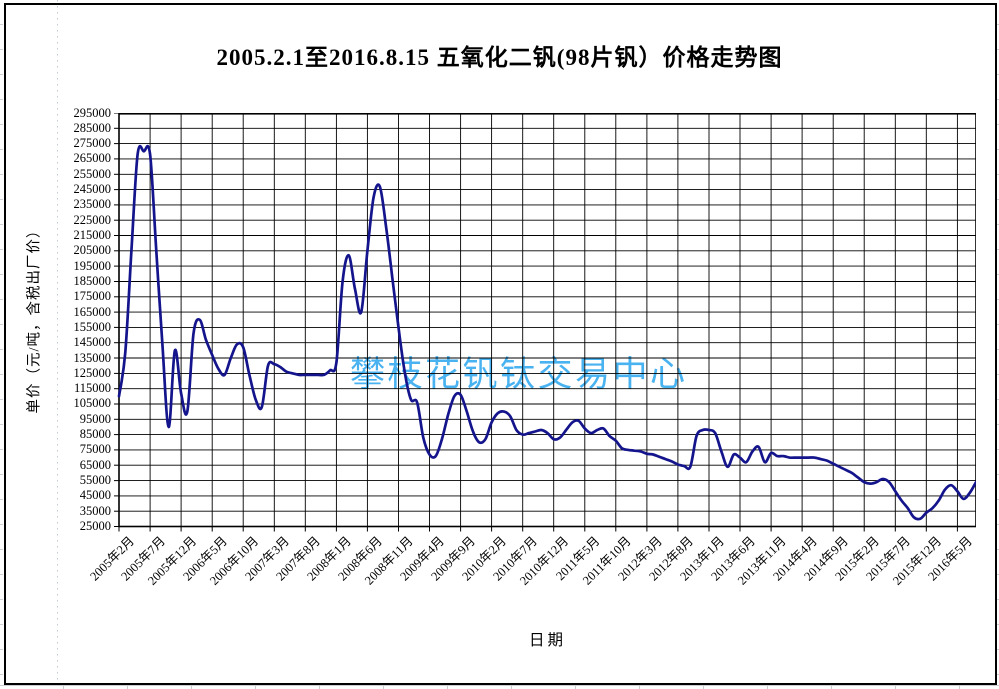  Describe the element at coordinates (95, 418) in the screenshot. I see `y-tick-label: 95000` at that location.